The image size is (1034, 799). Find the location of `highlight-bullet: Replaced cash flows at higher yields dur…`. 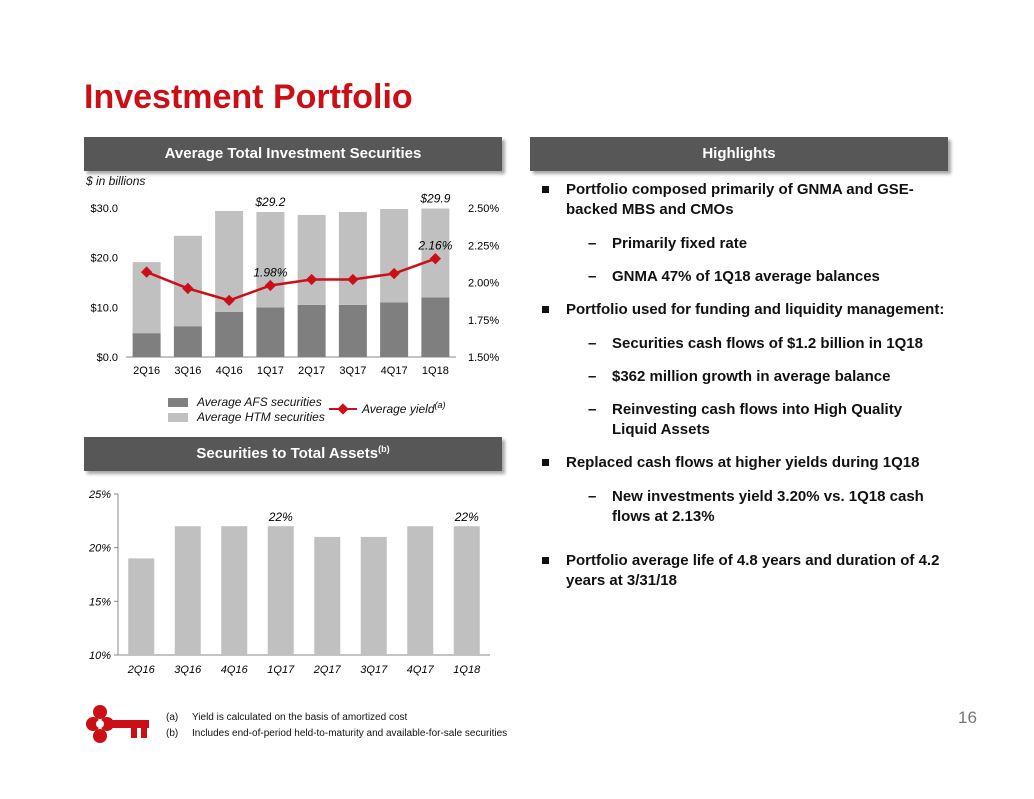

highlight-bullet: Replaced cash flows at higher yields dur… is located at coordinates (745, 463).